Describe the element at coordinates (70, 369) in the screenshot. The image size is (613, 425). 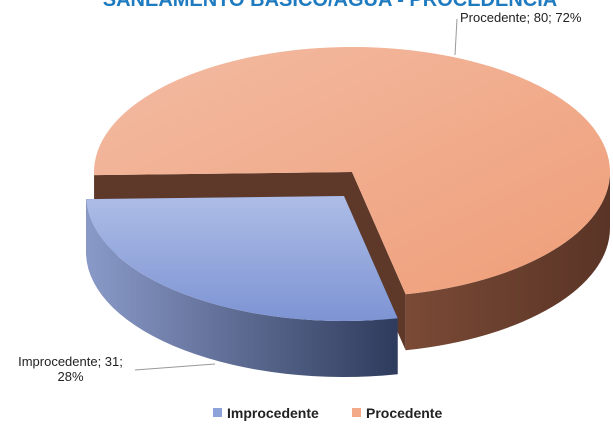
I see `data-label: Improcedente; 31; 28%` at that location.